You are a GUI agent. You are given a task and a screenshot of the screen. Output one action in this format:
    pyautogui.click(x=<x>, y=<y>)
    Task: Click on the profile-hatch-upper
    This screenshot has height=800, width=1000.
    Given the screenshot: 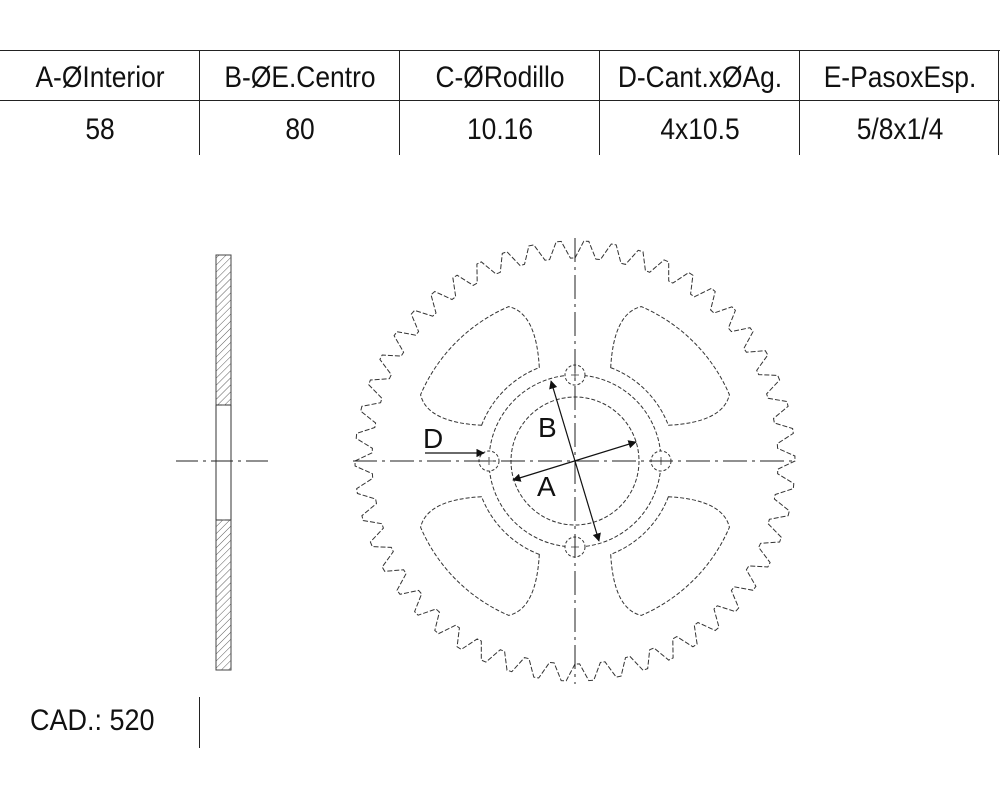 What is the action you would take?
    pyautogui.click(x=223, y=330)
    